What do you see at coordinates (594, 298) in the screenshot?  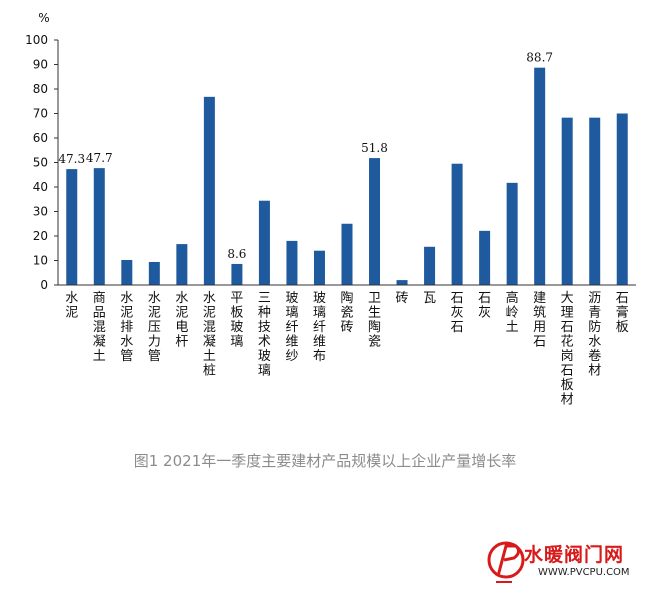 I see `category-label-char: 沥` at bounding box center [594, 298].